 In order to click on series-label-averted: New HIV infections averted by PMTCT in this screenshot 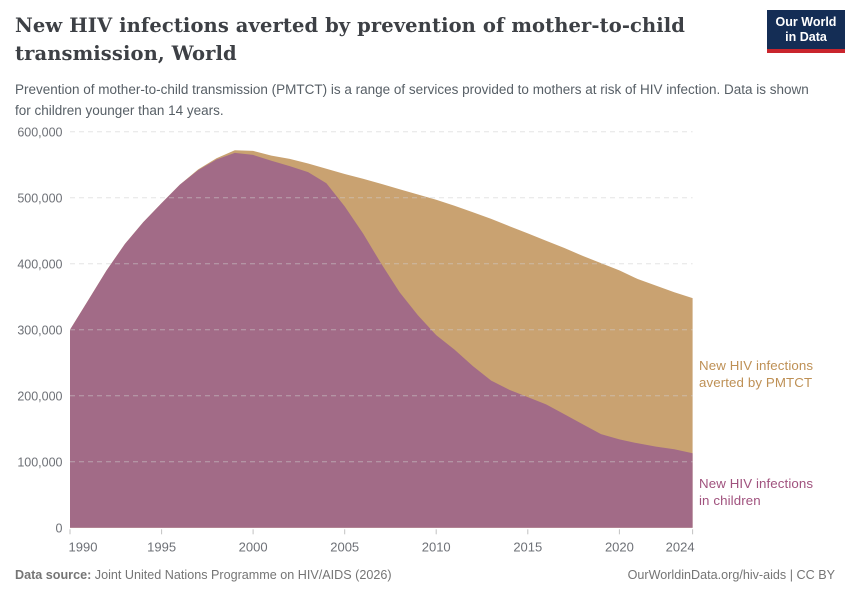, I will do `click(756, 374)`.